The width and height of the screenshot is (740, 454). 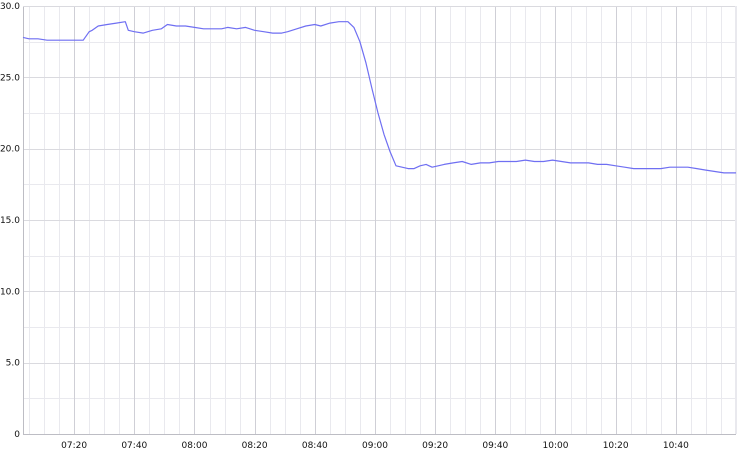 I want to click on x-tick-label: 08:20, so click(x=255, y=446).